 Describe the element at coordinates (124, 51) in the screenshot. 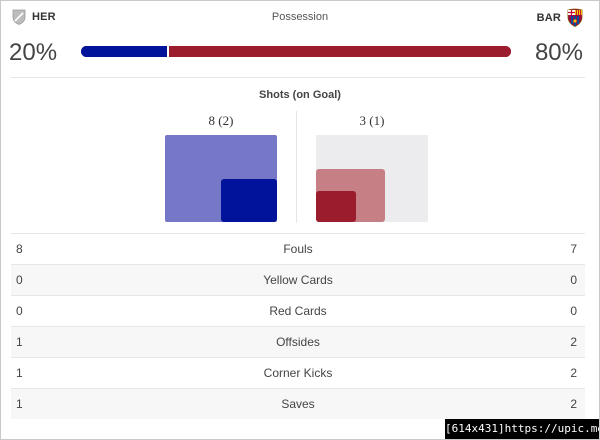

I see `home-possession-fill` at that location.